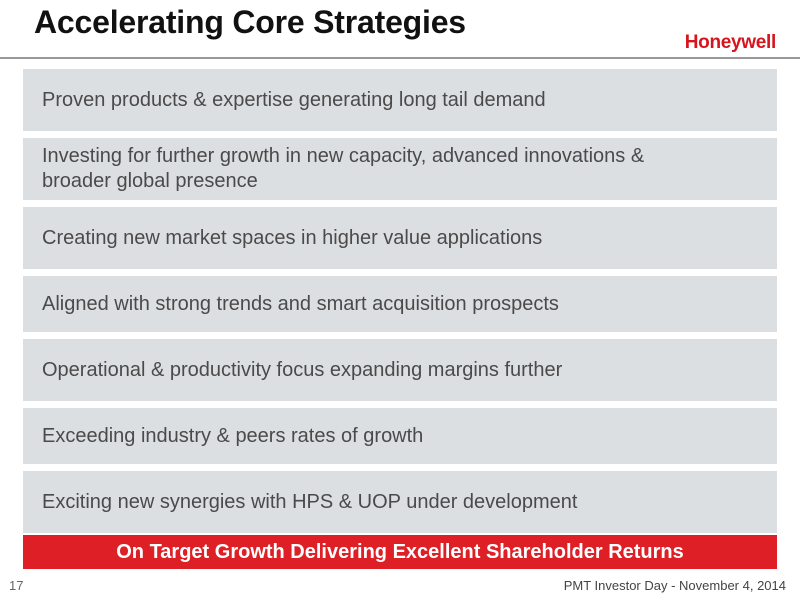 This screenshot has height=600, width=800. Describe the element at coordinates (400, 58) in the screenshot. I see `title-divider` at that location.